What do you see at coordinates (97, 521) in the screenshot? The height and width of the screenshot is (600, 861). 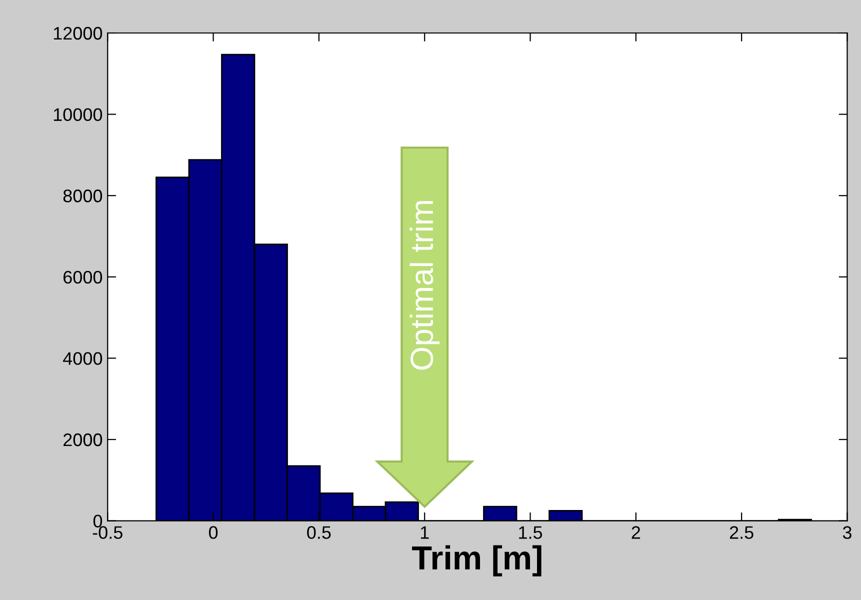 I see `y-tick-label: 0` at bounding box center [97, 521].